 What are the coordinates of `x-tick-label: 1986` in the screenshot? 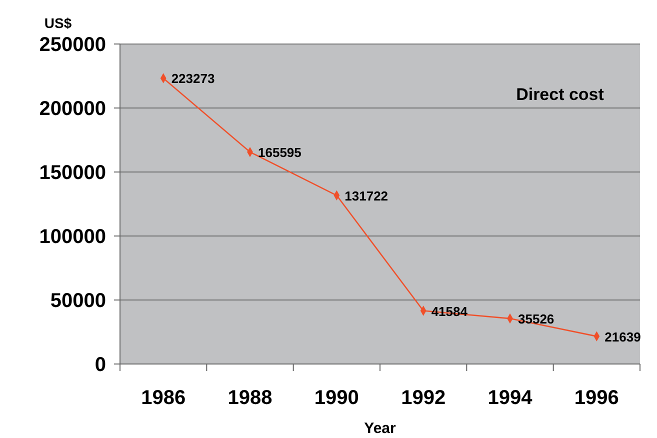 It's located at (163, 398).